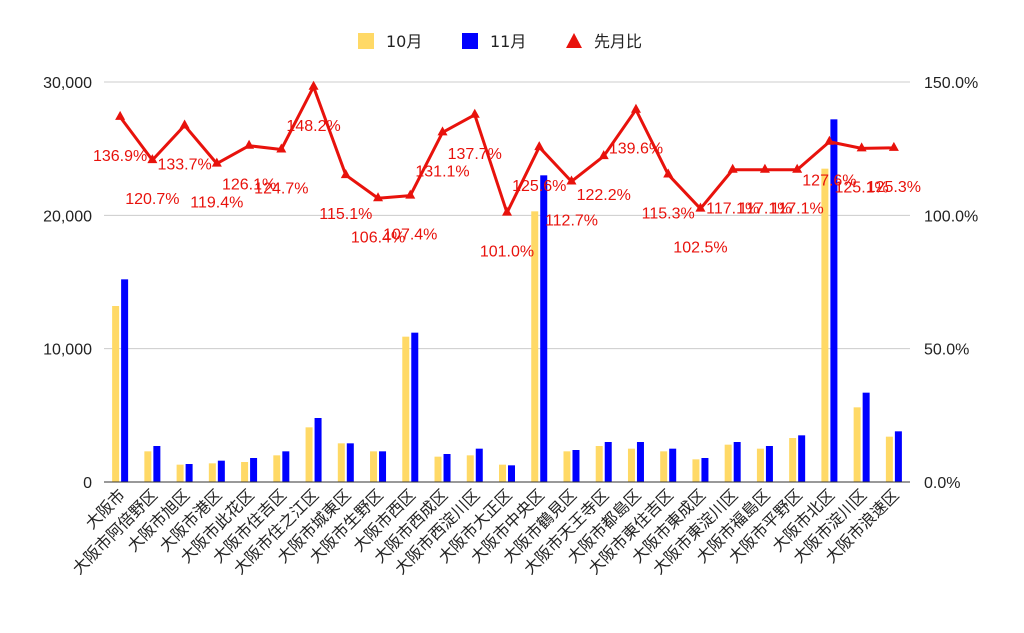 This screenshot has height=633, width=1024. What do you see at coordinates (120, 156) in the screenshot?
I see `ratio-data-label: 136.9%` at bounding box center [120, 156].